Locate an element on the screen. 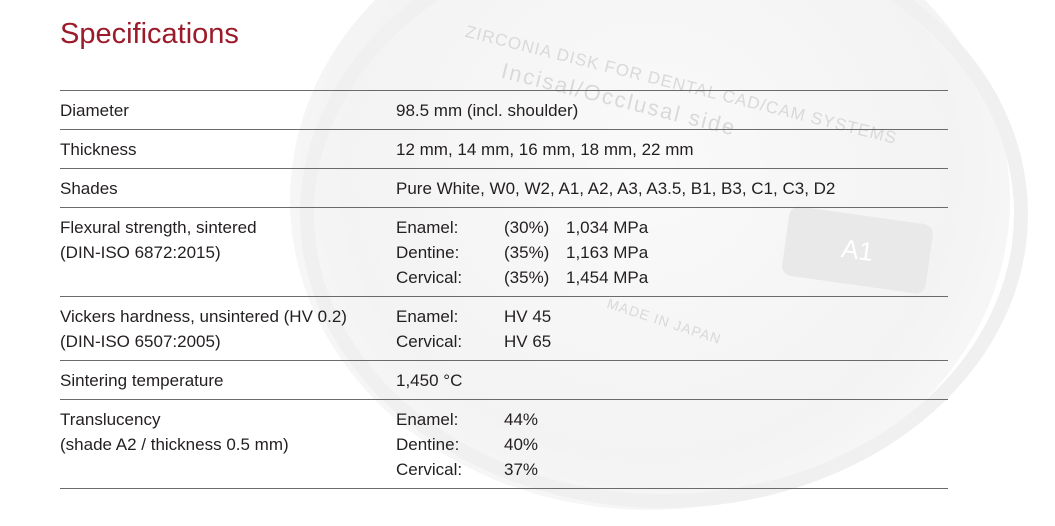 This screenshot has height=526, width=1055. spec-sub-item: Enamel: 44% is located at coordinates (672, 419).